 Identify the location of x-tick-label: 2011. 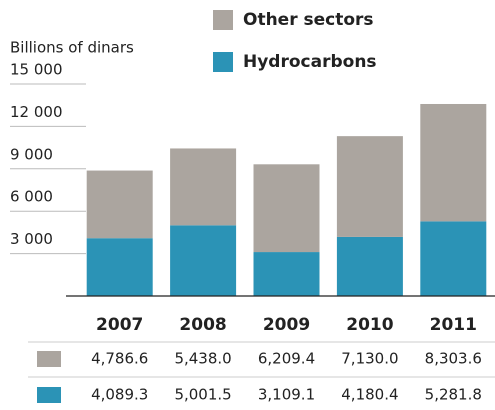
(453, 325).